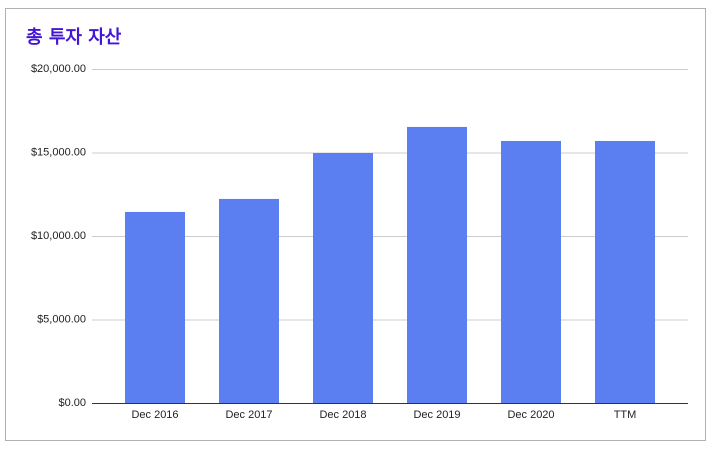 The width and height of the screenshot is (713, 452). I want to click on y-tick-label: $10,000.00, so click(58, 236).